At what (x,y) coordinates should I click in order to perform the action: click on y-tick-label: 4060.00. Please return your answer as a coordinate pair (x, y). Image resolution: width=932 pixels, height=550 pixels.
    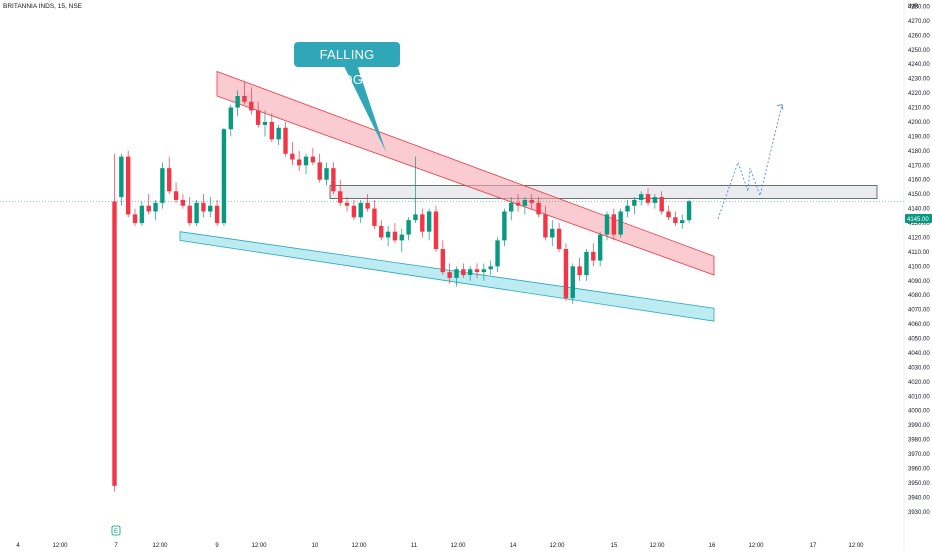
    Looking at the image, I should click on (919, 325).